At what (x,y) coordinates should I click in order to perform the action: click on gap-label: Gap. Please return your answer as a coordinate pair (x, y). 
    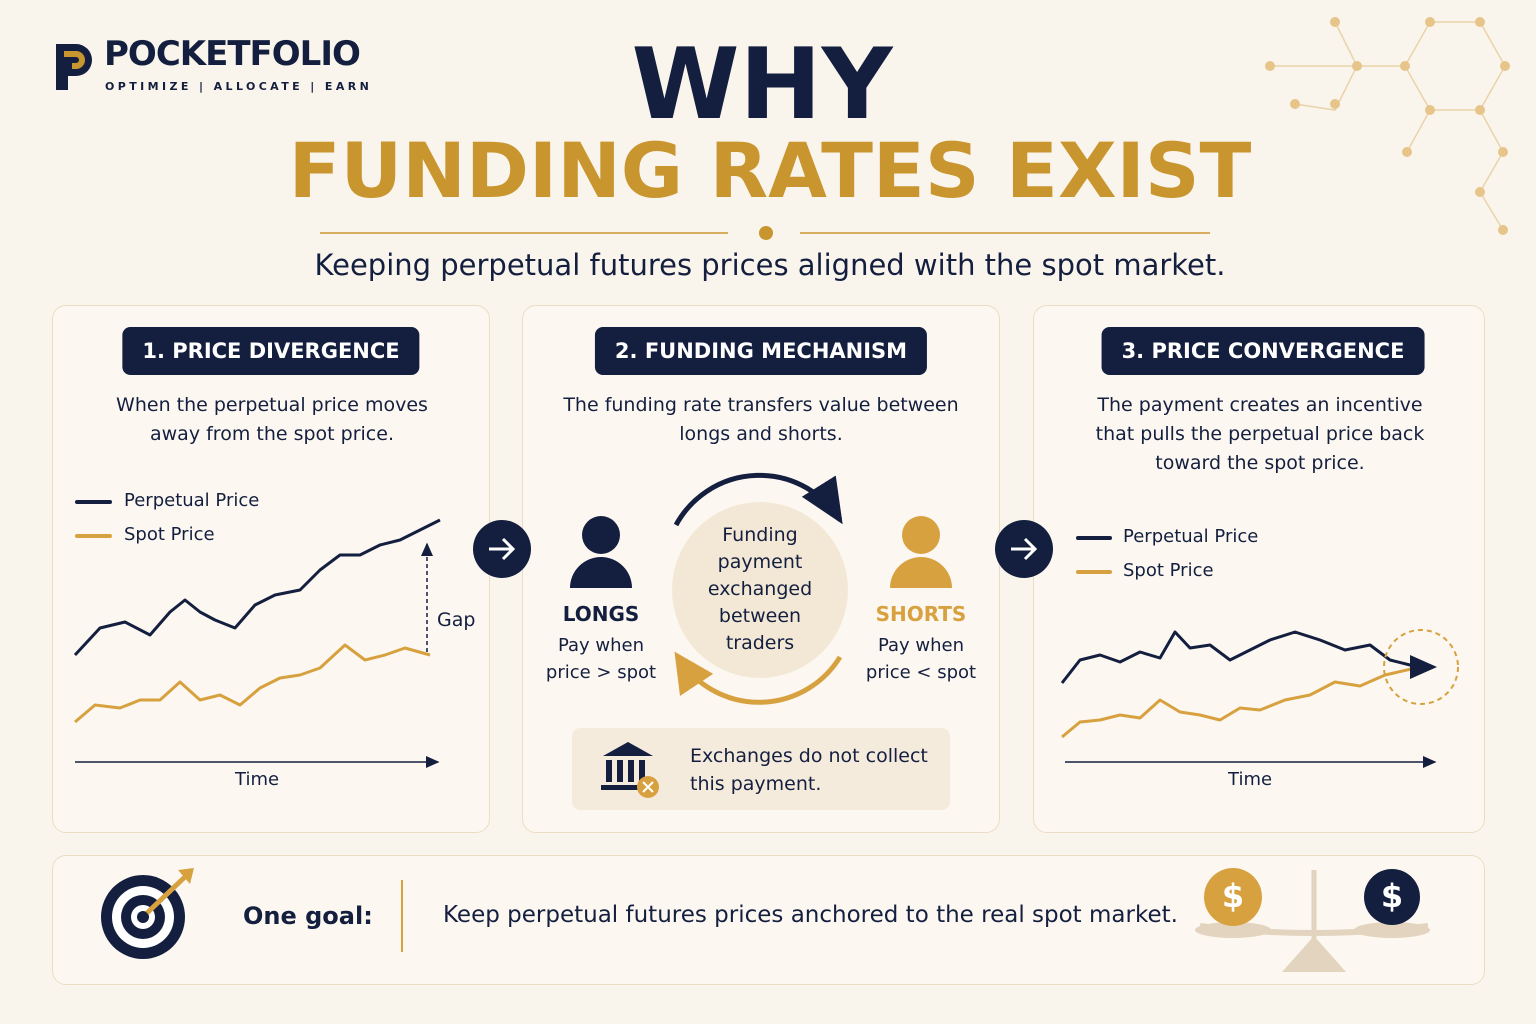
    Looking at the image, I should click on (456, 620).